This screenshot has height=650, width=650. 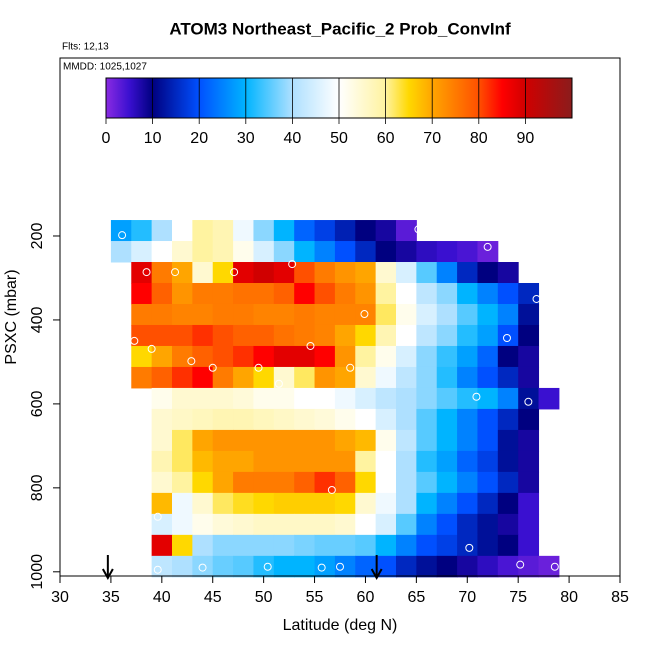 What do you see at coordinates (11, 316) in the screenshot?
I see `y-axis-label: PSXC (mbar)` at bounding box center [11, 316].